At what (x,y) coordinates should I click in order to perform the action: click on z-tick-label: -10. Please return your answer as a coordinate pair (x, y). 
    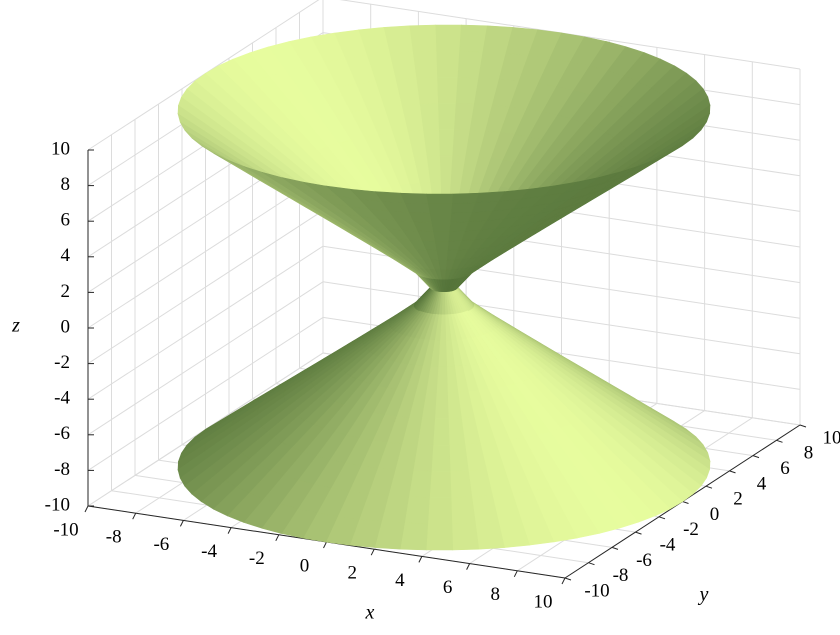
    Looking at the image, I should click on (57, 504).